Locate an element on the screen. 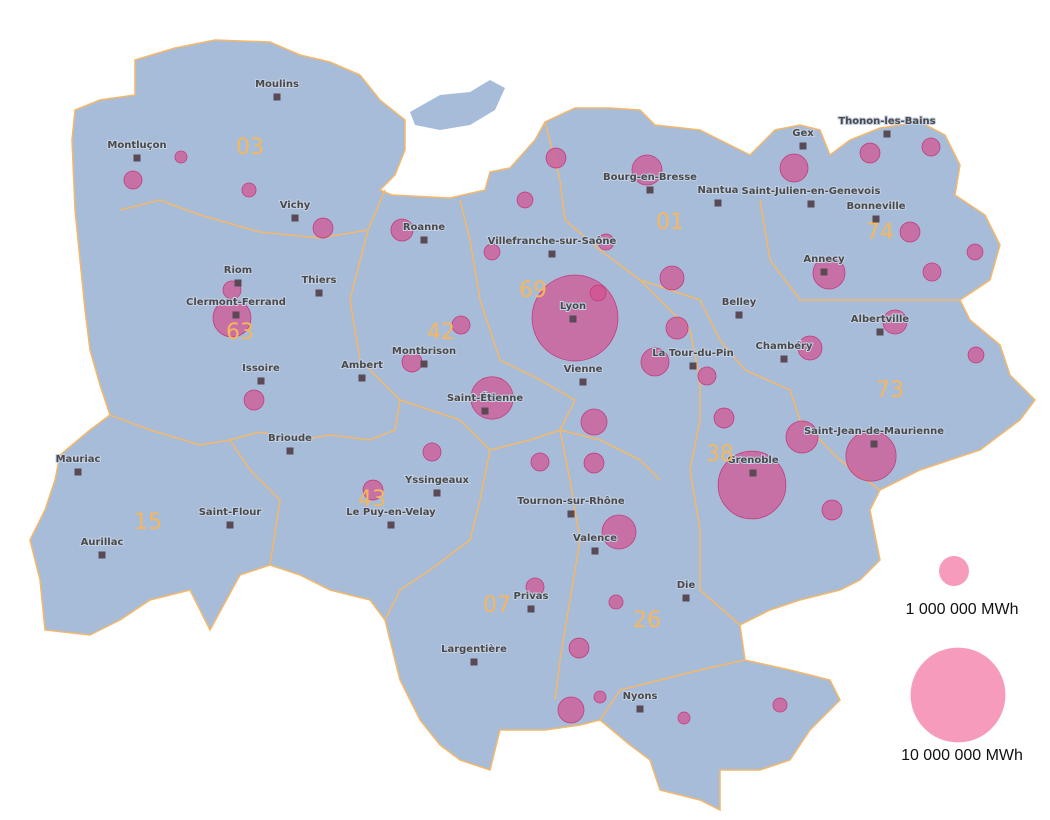 The width and height of the screenshot is (1050, 820). department-number: 69 is located at coordinates (533, 290).